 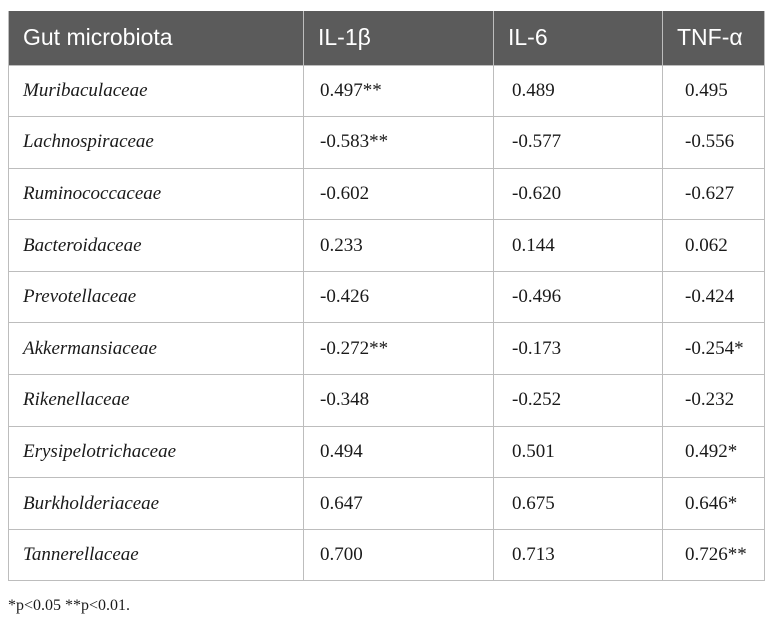 I want to click on microbiota-name: Bacteroidaceae, so click(x=156, y=245).